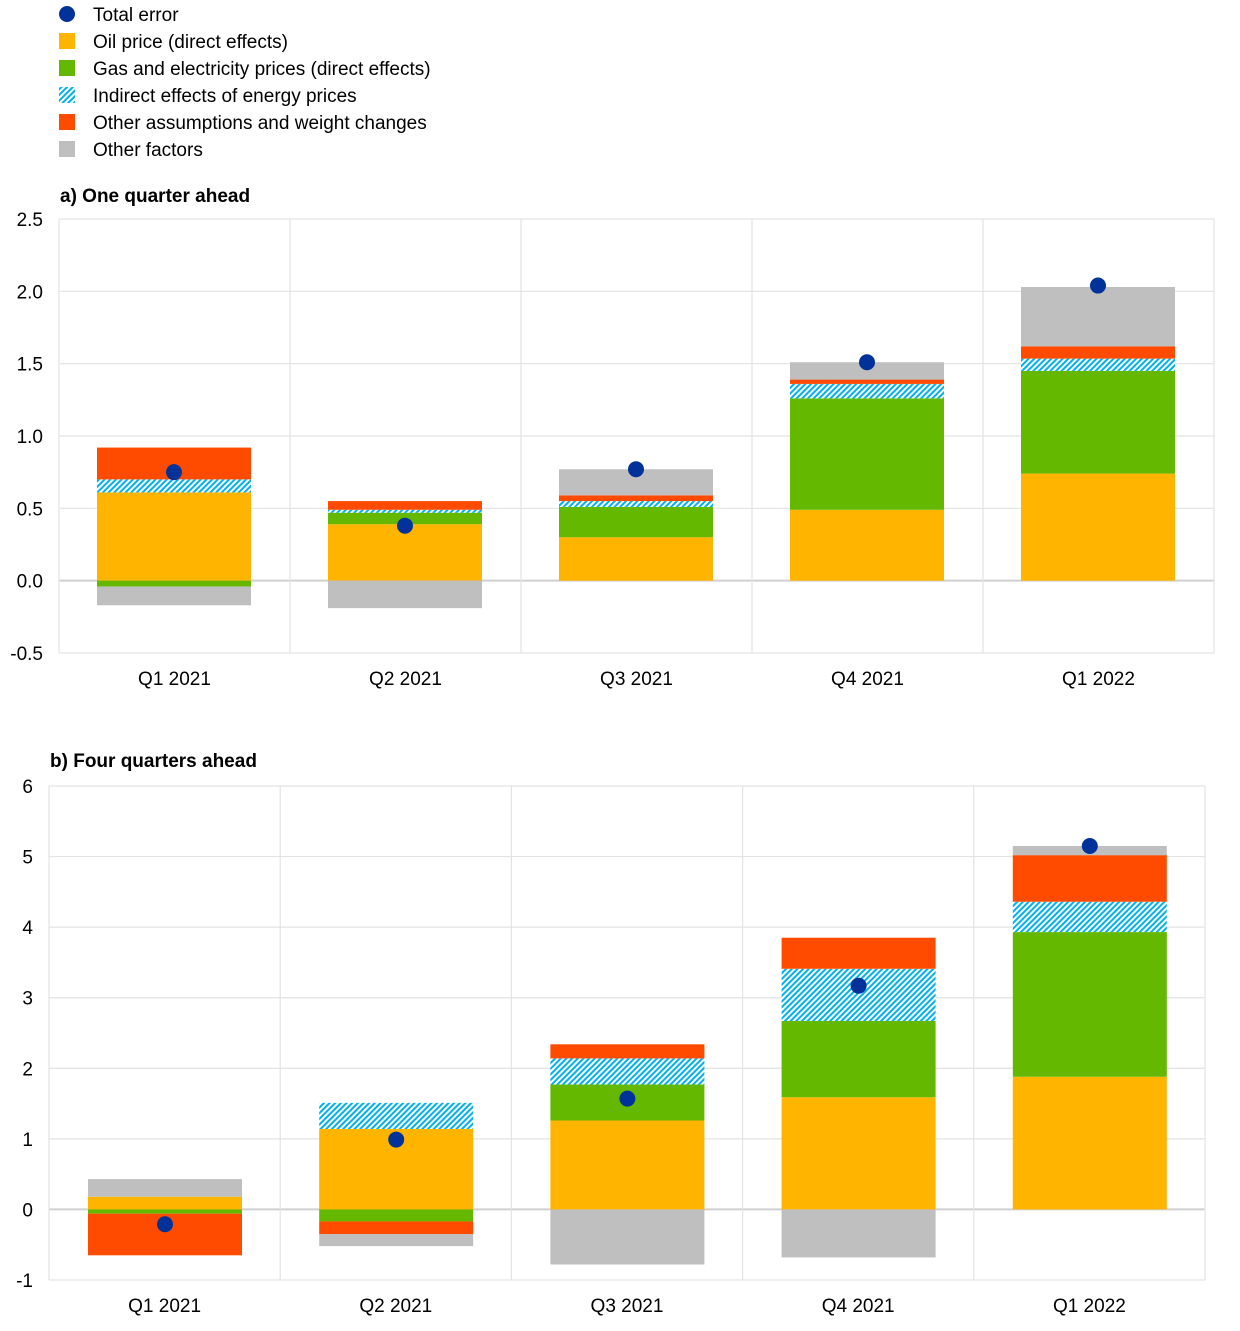  I want to click on y-tick-label: 5, so click(27, 858).